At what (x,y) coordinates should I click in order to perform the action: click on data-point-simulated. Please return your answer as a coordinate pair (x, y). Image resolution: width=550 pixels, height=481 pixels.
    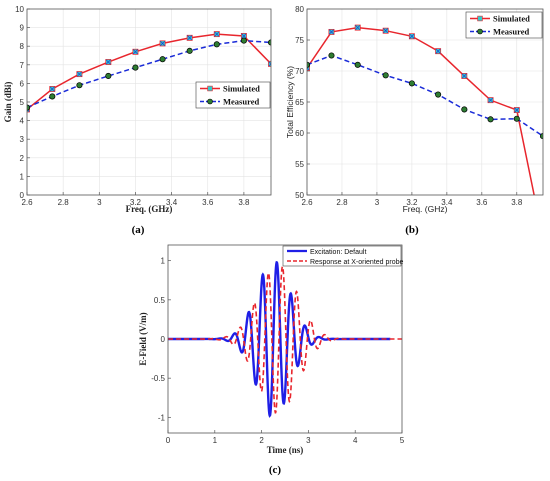
    Looking at the image, I should click on (308, 67).